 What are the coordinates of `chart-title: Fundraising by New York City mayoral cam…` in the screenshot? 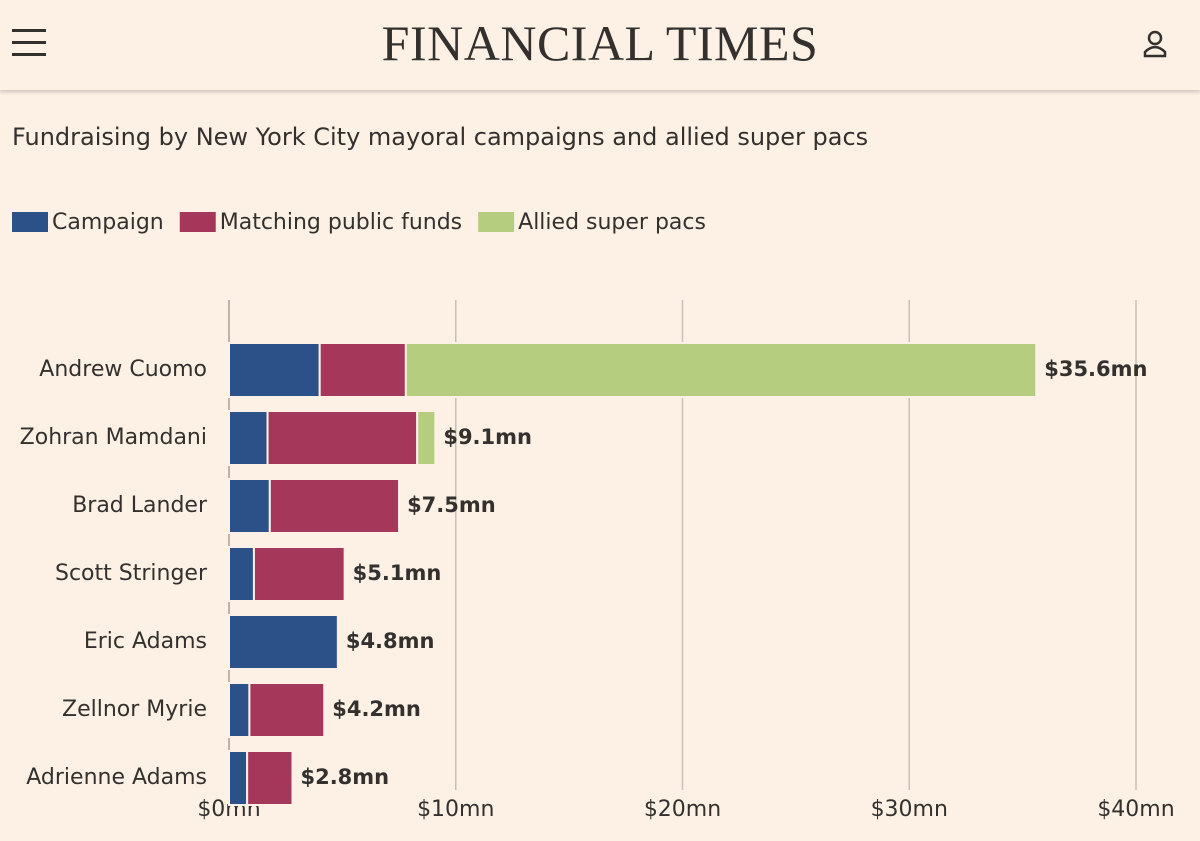 It's located at (440, 137).